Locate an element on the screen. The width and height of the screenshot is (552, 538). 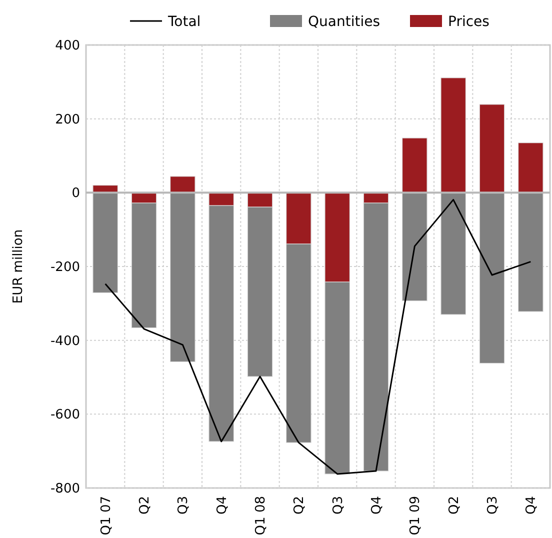
x-tick-label: Q1 08 is located at coordinates (261, 516).